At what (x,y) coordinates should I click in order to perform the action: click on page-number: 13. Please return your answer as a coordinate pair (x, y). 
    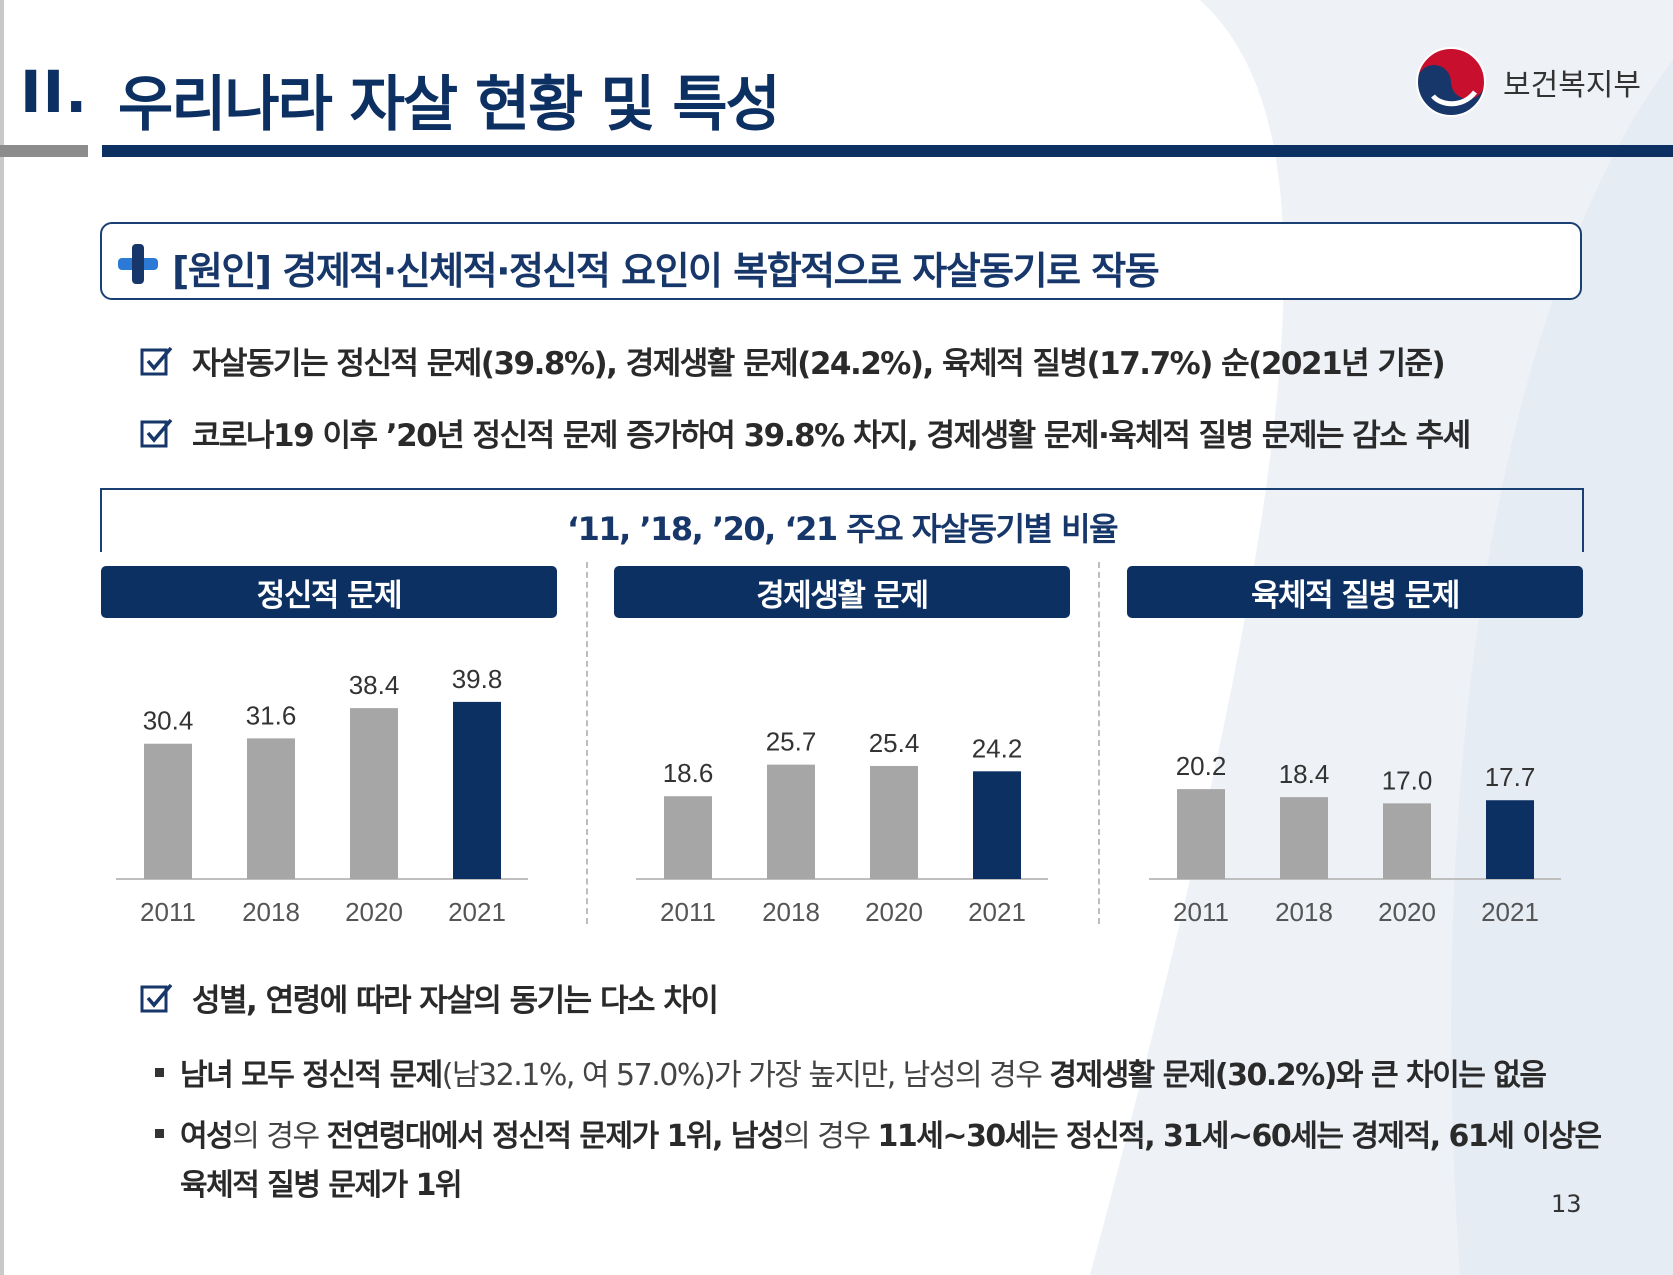
    Looking at the image, I should click on (1566, 1204).